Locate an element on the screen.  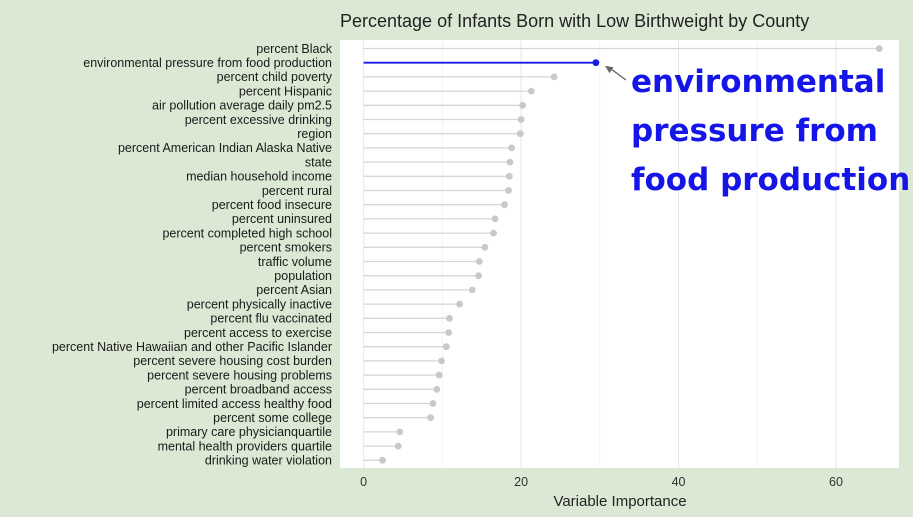
category-label: percent some college is located at coordinates (272, 418).